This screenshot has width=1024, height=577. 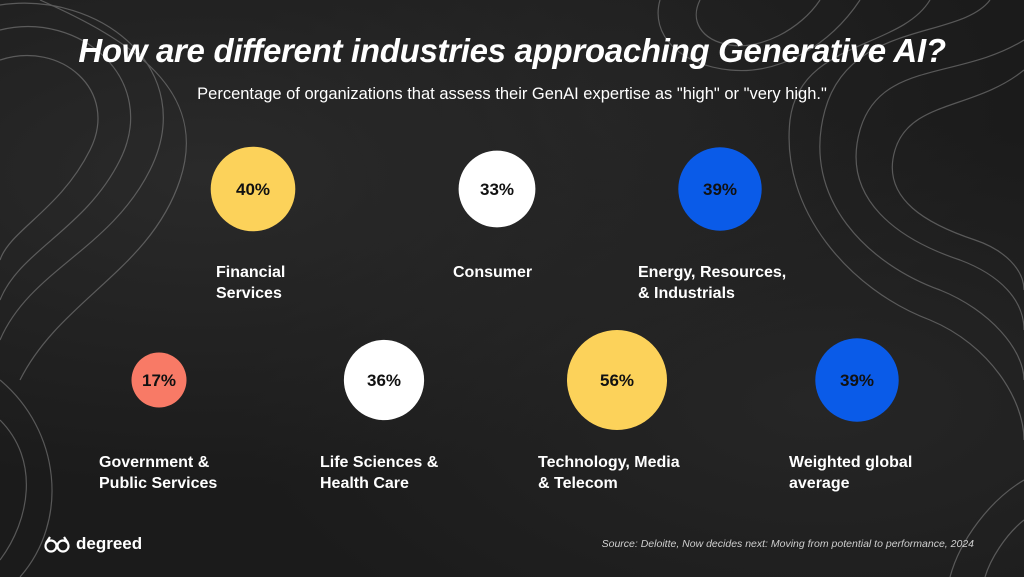 I want to click on category-label-line: Services, so click(x=249, y=293).